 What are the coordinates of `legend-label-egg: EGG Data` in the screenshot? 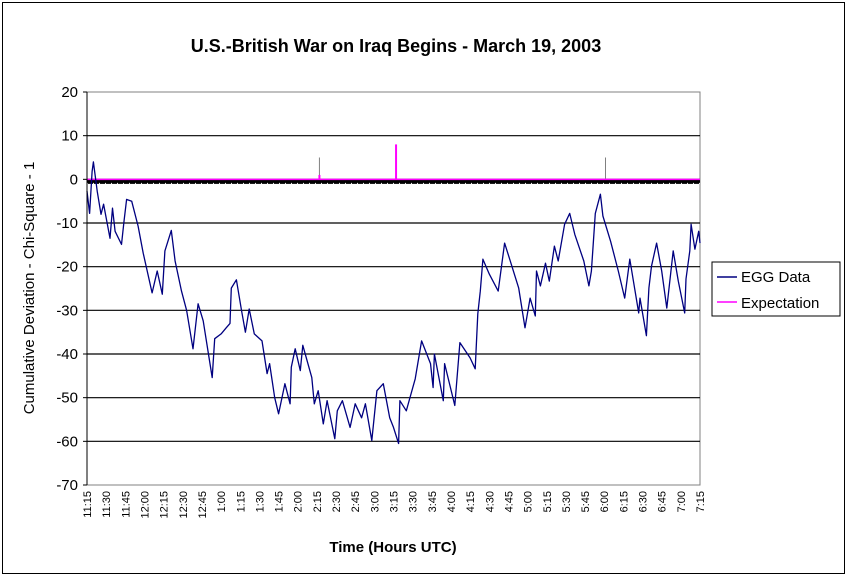 It's located at (776, 277).